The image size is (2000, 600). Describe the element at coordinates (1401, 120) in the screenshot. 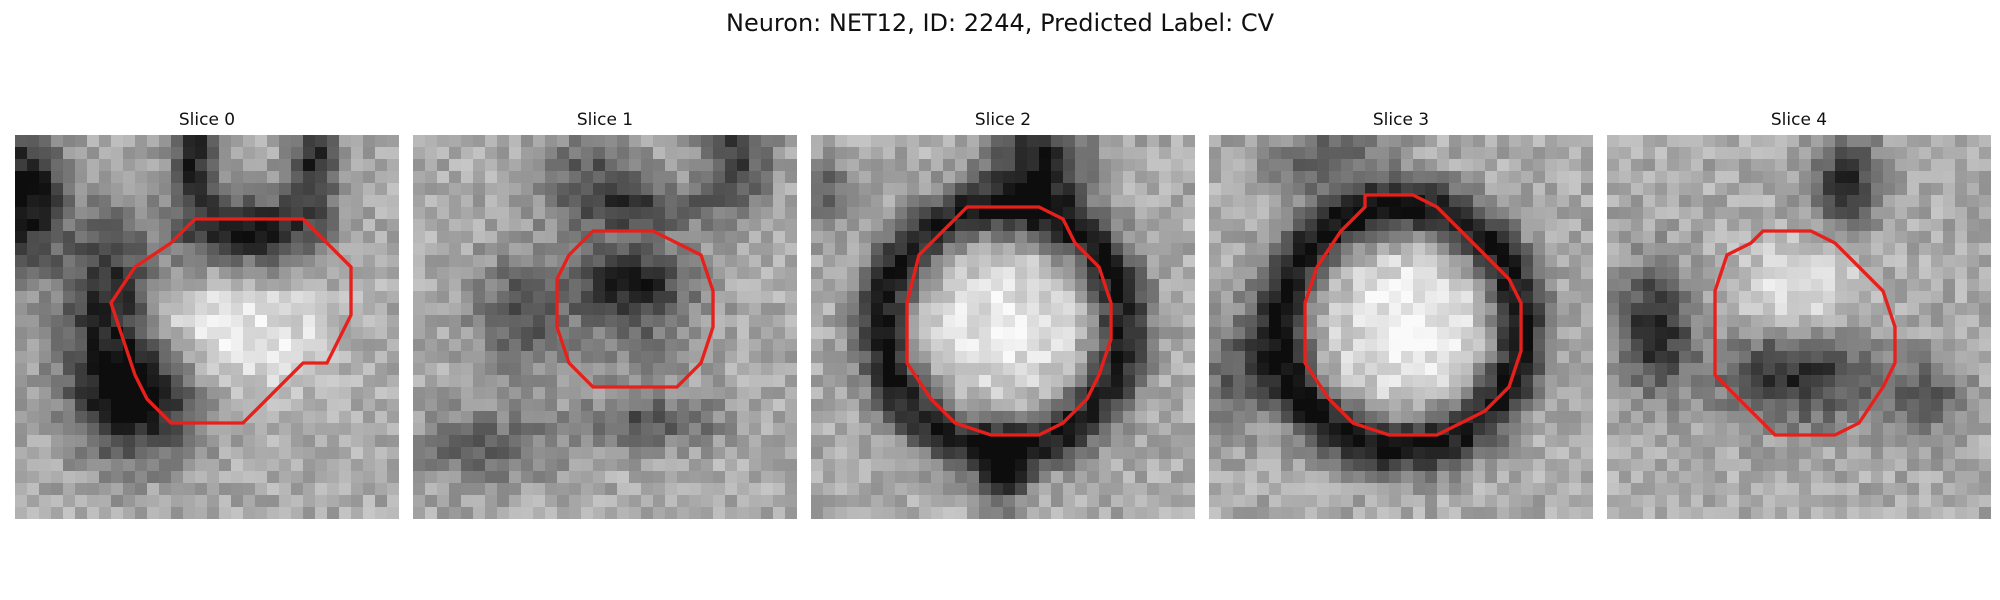

I see `slice-title-3: Slice 3` at that location.